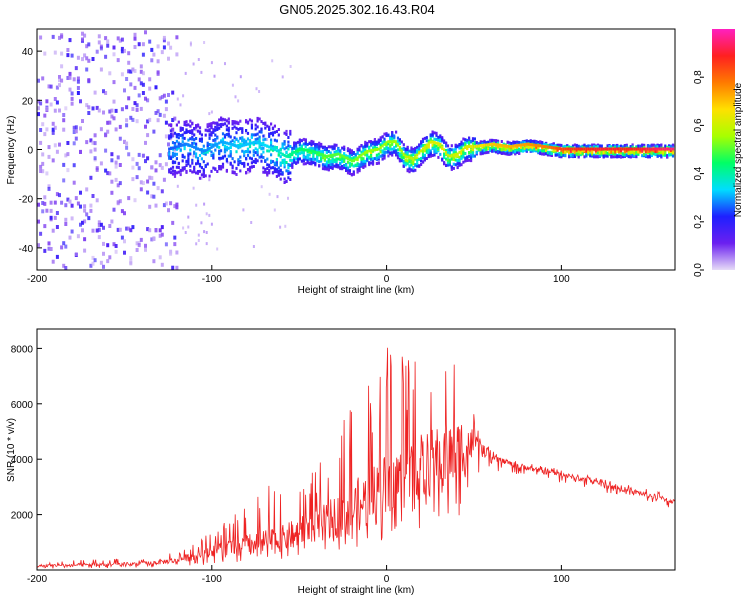 Image resolution: width=750 pixels, height=605 pixels. Describe the element at coordinates (698, 173) in the screenshot. I see `colorbar-tick-label: 0.4` at that location.